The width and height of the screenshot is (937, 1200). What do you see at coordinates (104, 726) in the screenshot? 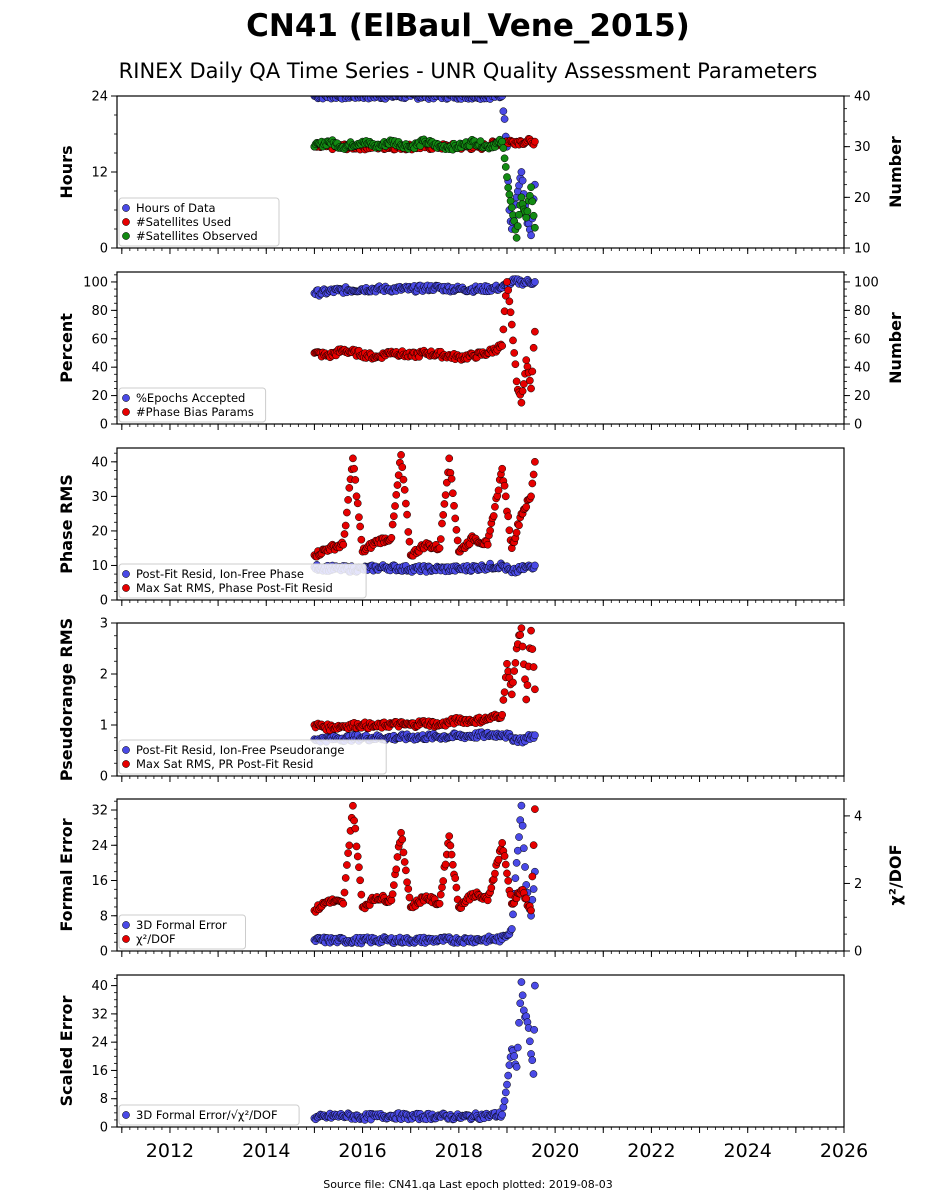
I see `y-tick-label: 1` at bounding box center [104, 726].